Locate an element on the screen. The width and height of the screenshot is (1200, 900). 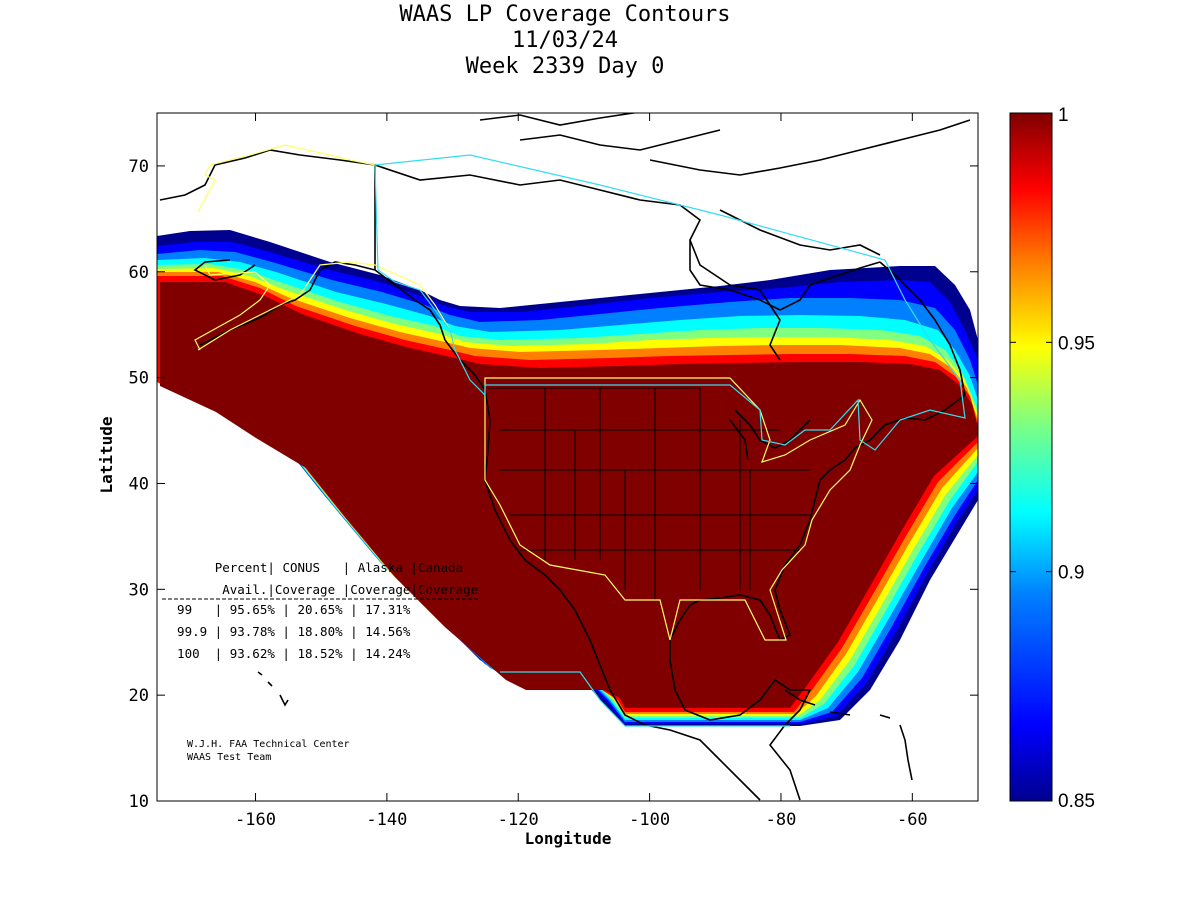
colorbar-tick-label: 0.95 is located at coordinates (1076, 343).